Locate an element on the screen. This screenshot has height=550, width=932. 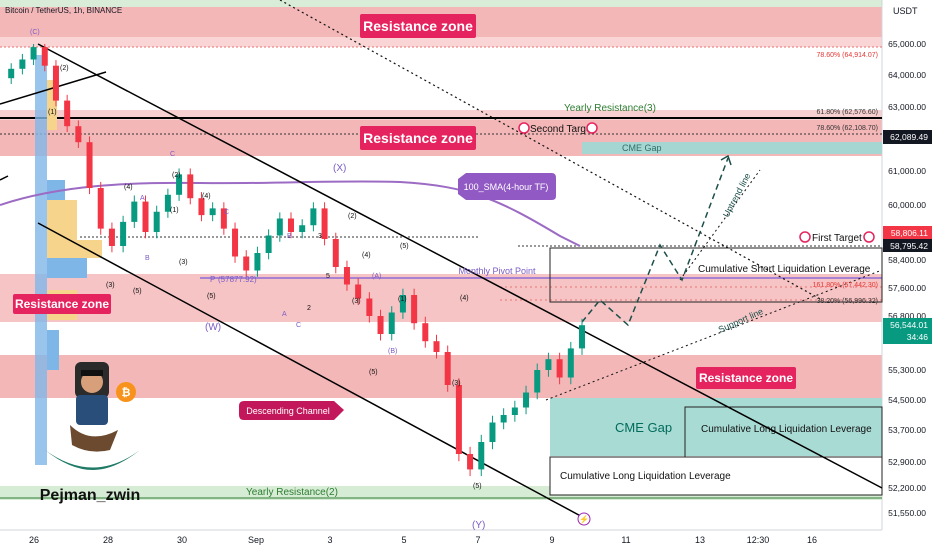
svg-text: B is located at coordinates (289, 236).